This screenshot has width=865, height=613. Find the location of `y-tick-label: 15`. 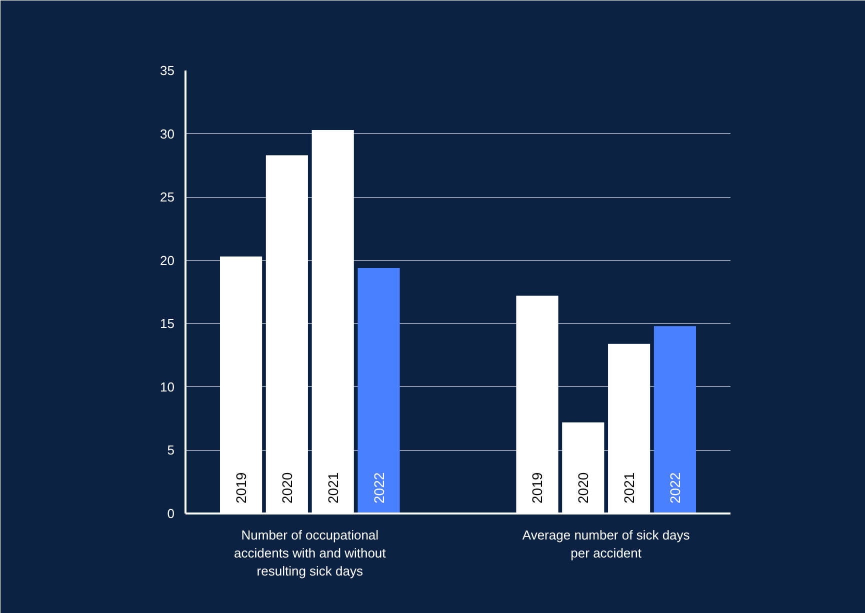

y-tick-label: 15 is located at coordinates (167, 324).